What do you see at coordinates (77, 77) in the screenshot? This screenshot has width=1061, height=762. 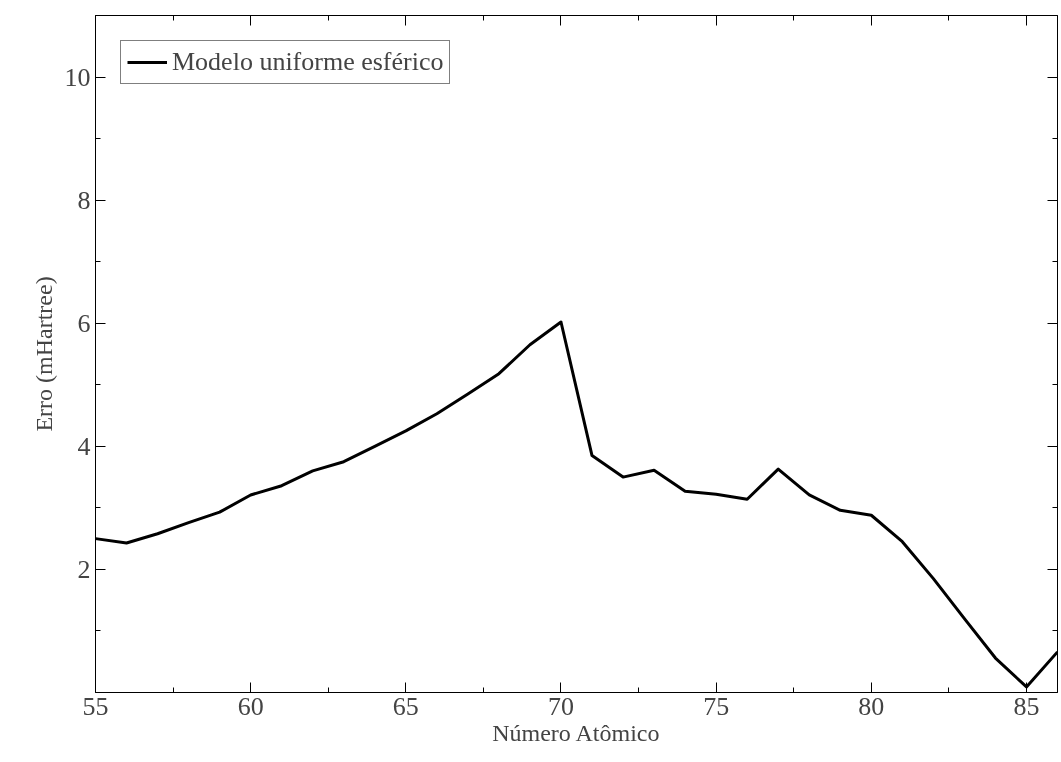 I see `y-tick-label: 10` at bounding box center [77, 77].